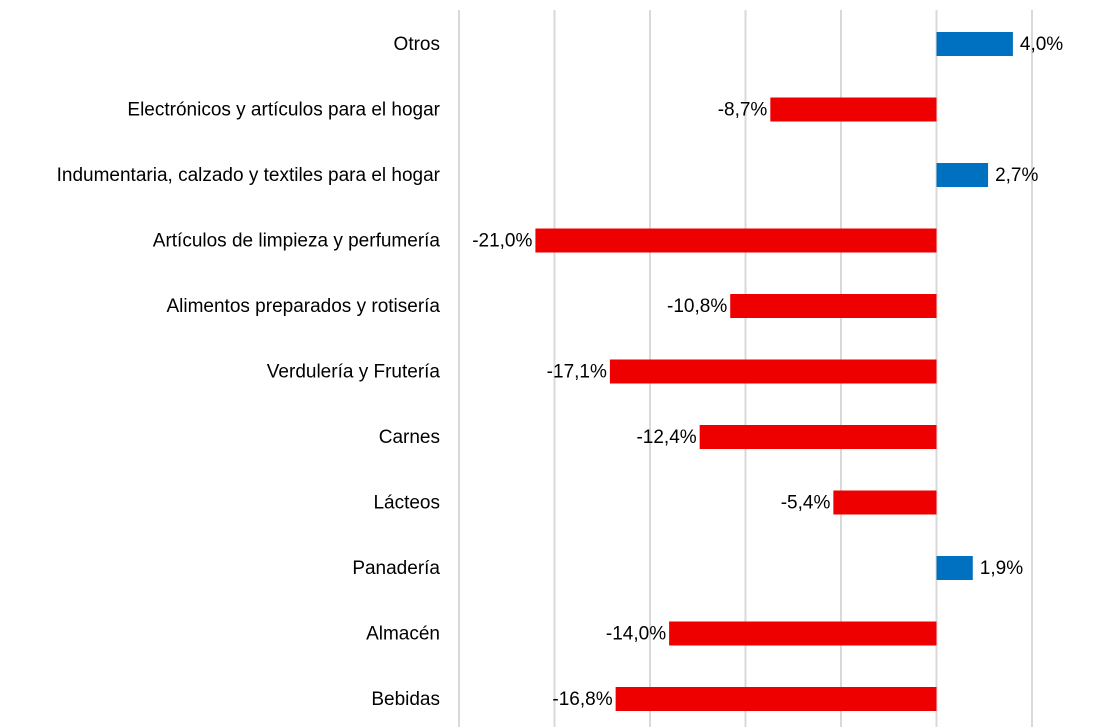 The image size is (1119, 727). What do you see at coordinates (636, 634) in the screenshot?
I see `value-label: -14,0%` at bounding box center [636, 634].